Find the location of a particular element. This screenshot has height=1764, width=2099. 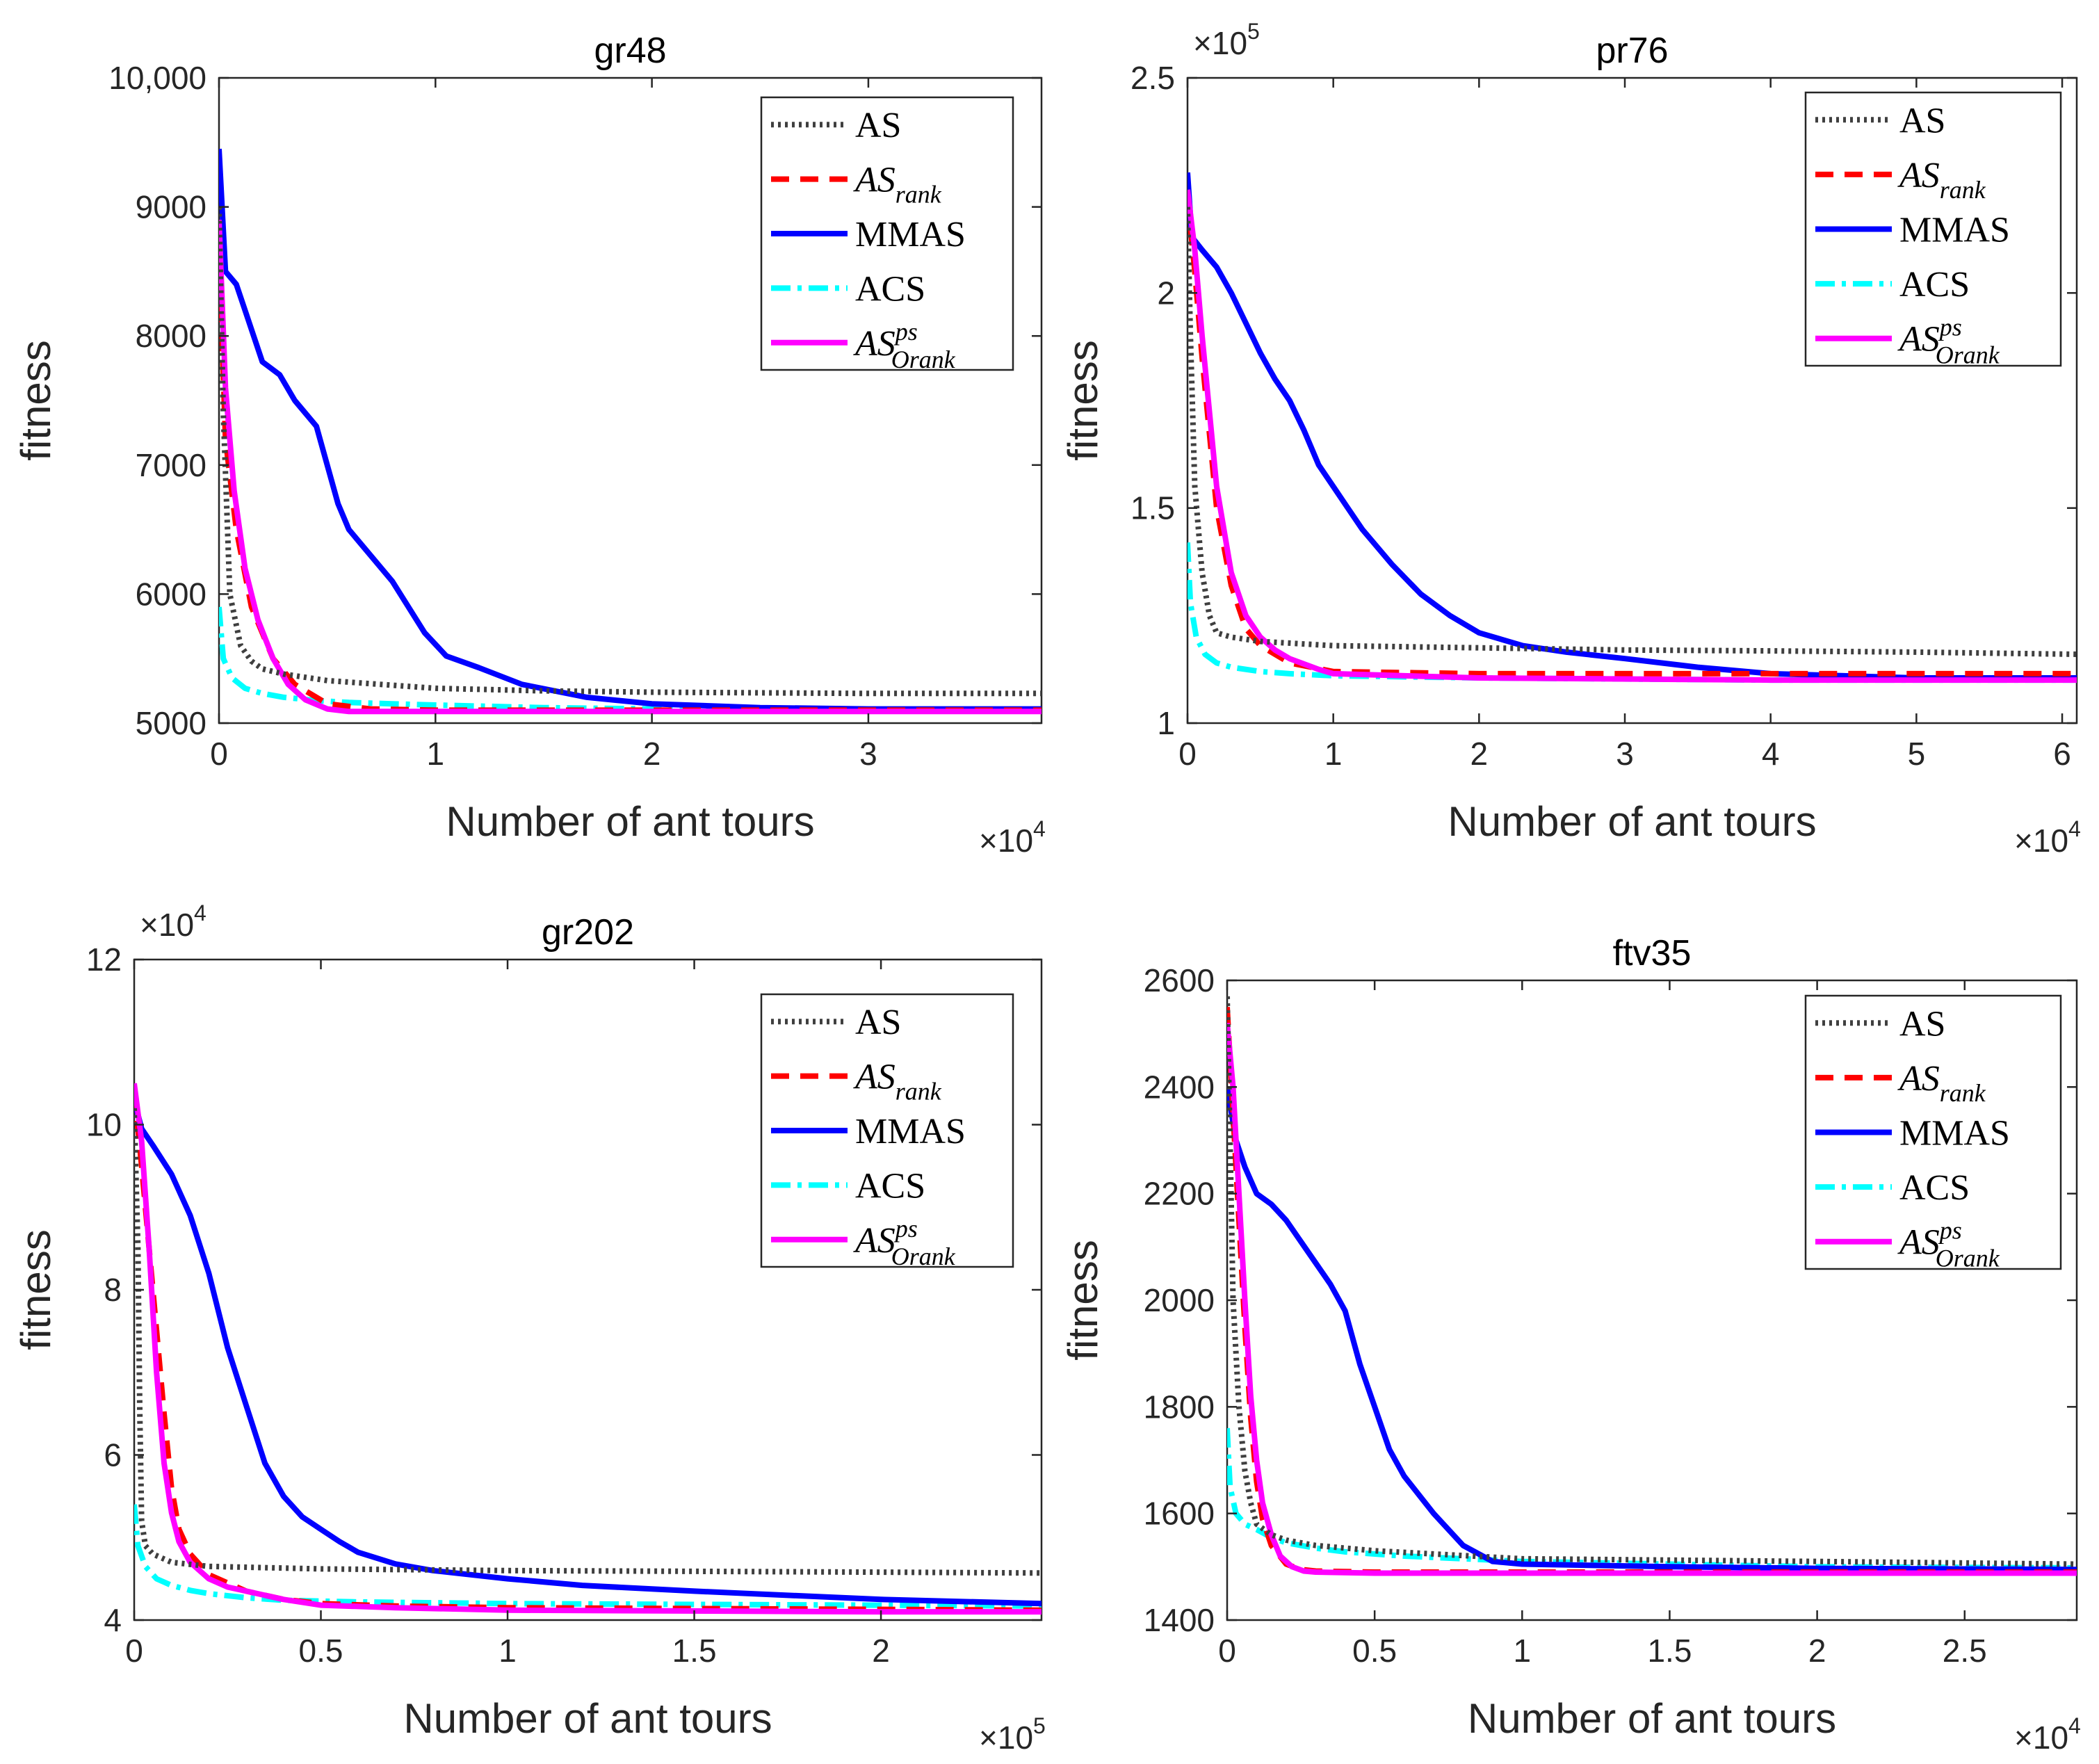

chart-title: ftv35 is located at coordinates (1653, 953).